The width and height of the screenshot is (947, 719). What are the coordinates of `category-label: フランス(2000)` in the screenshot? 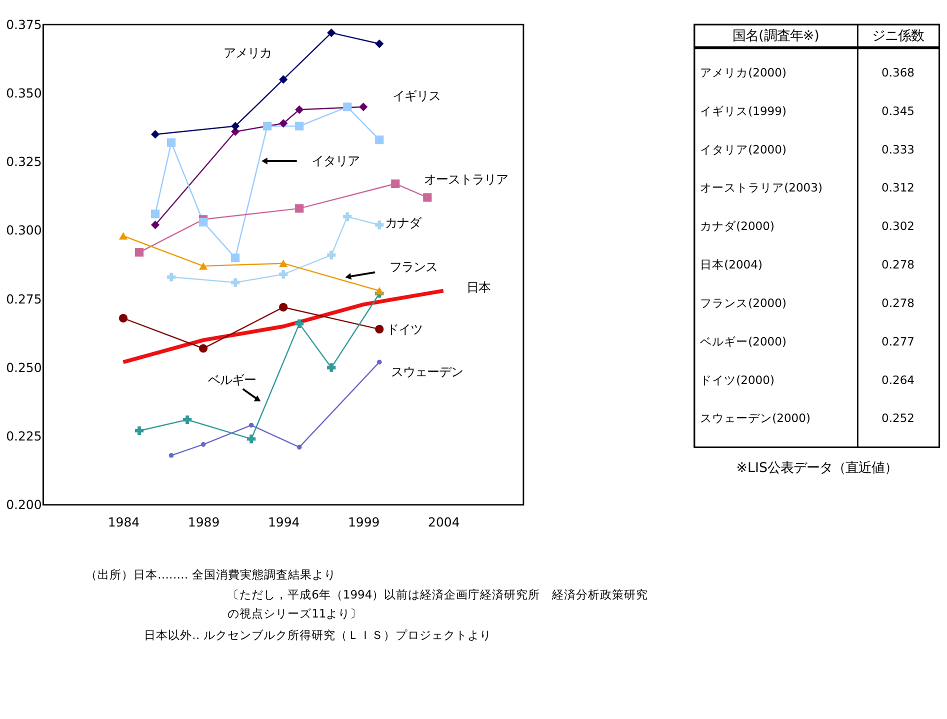 It's located at (743, 303).